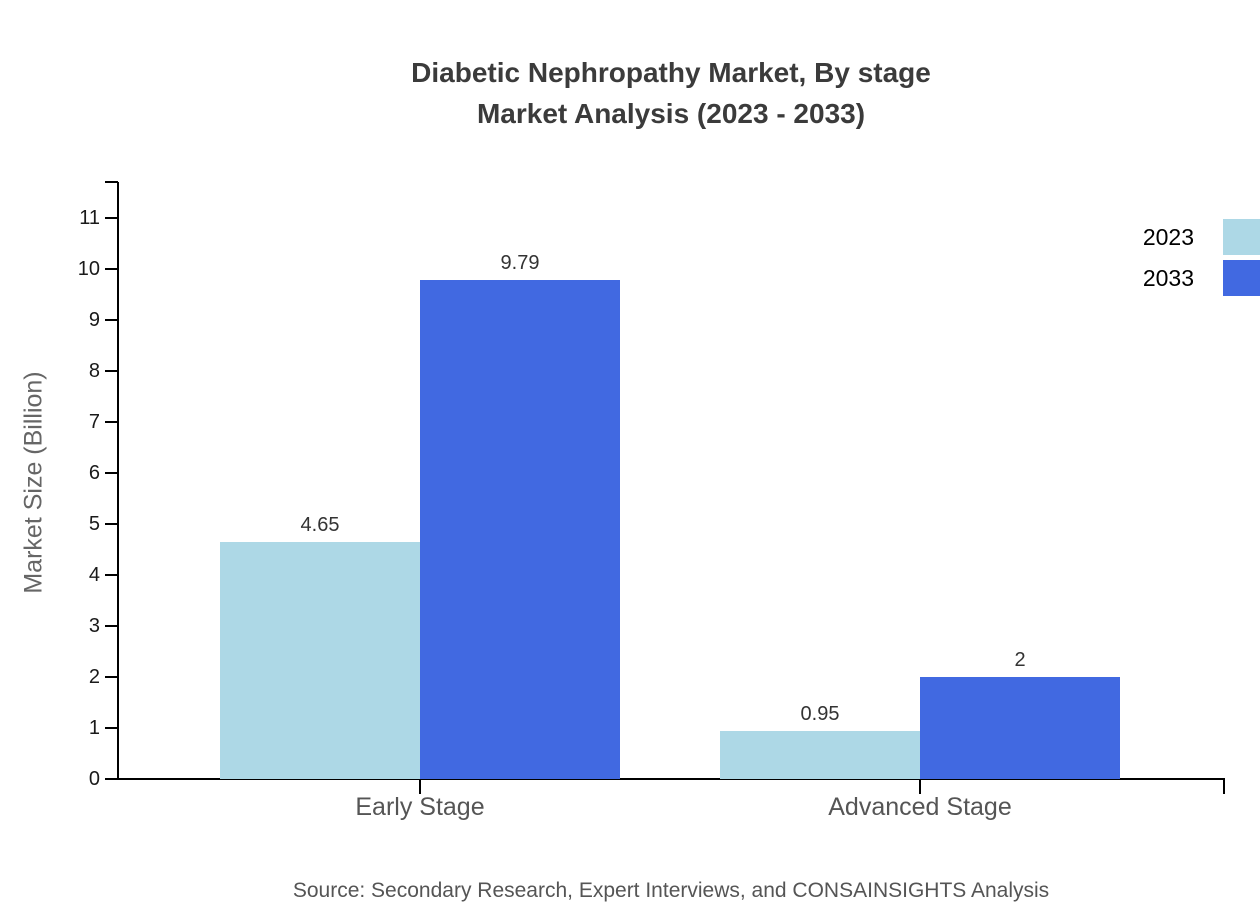 This screenshot has height=920, width=1260. I want to click on y-tick-label-0: 0, so click(94, 779).